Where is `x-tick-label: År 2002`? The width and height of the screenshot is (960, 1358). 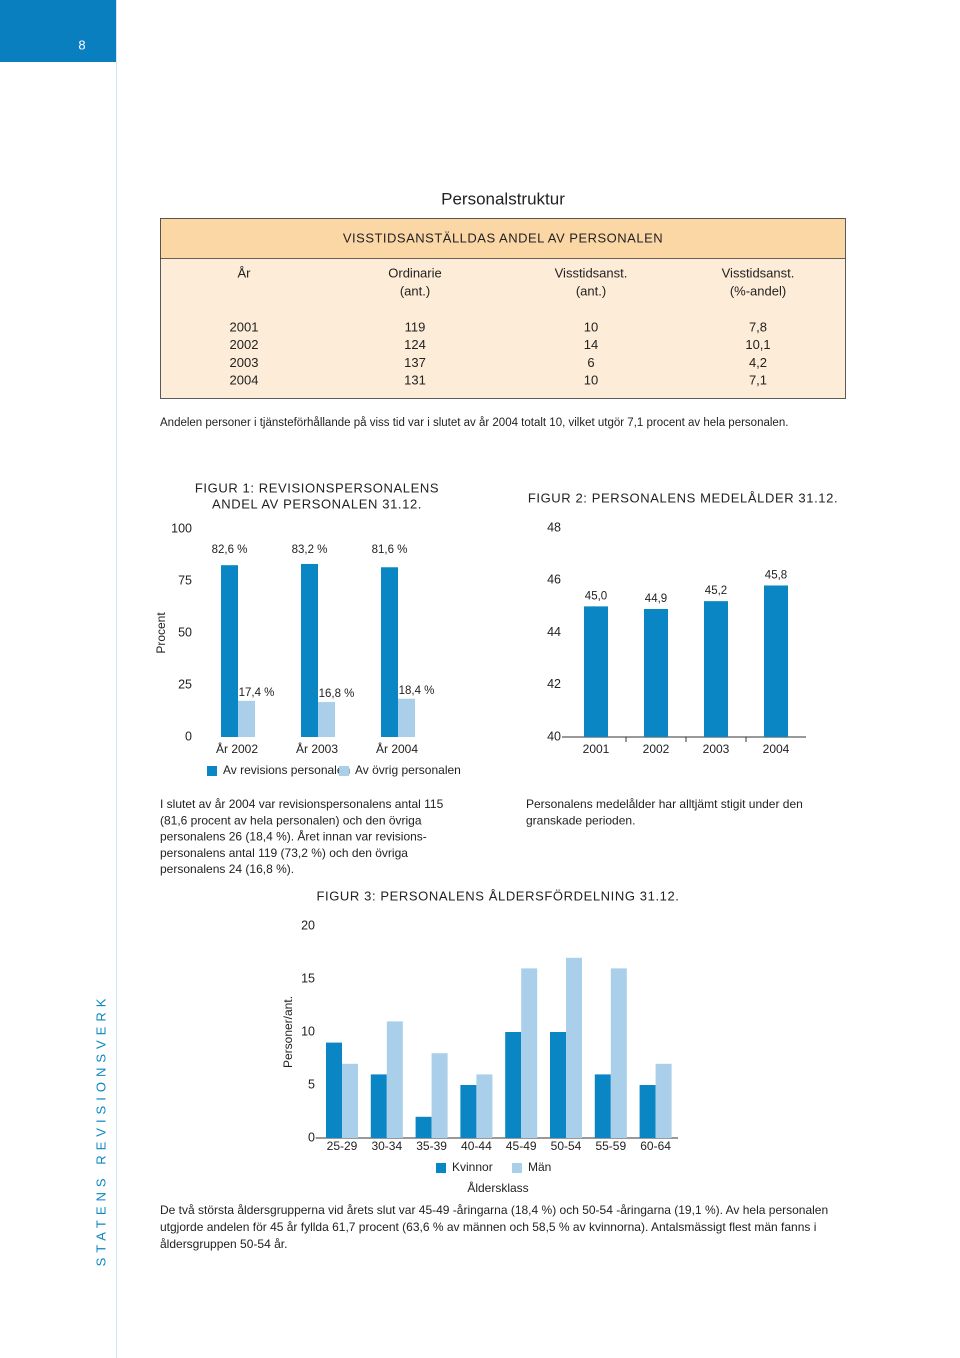
x-tick-label: År 2002 is located at coordinates (237, 748).